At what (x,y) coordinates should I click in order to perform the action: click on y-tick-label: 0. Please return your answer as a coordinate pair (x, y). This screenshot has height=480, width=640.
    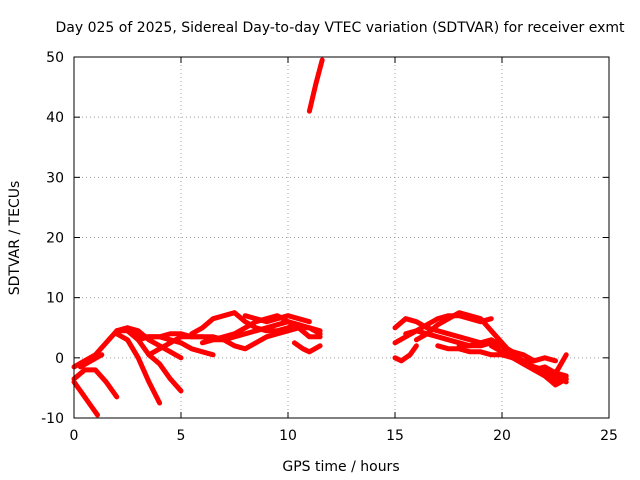
    Looking at the image, I should click on (59, 359).